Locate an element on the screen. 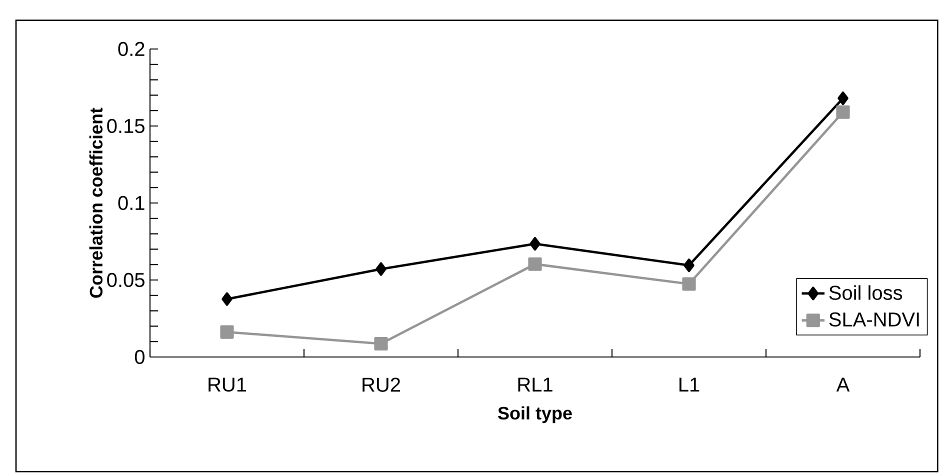 This screenshot has height=473, width=939. y-axis-title: Correlation coefficient is located at coordinates (96, 203).